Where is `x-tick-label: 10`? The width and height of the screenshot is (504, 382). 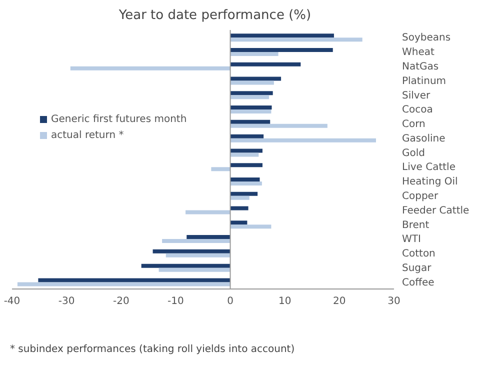
x-tick-label: 10 is located at coordinates (285, 302).